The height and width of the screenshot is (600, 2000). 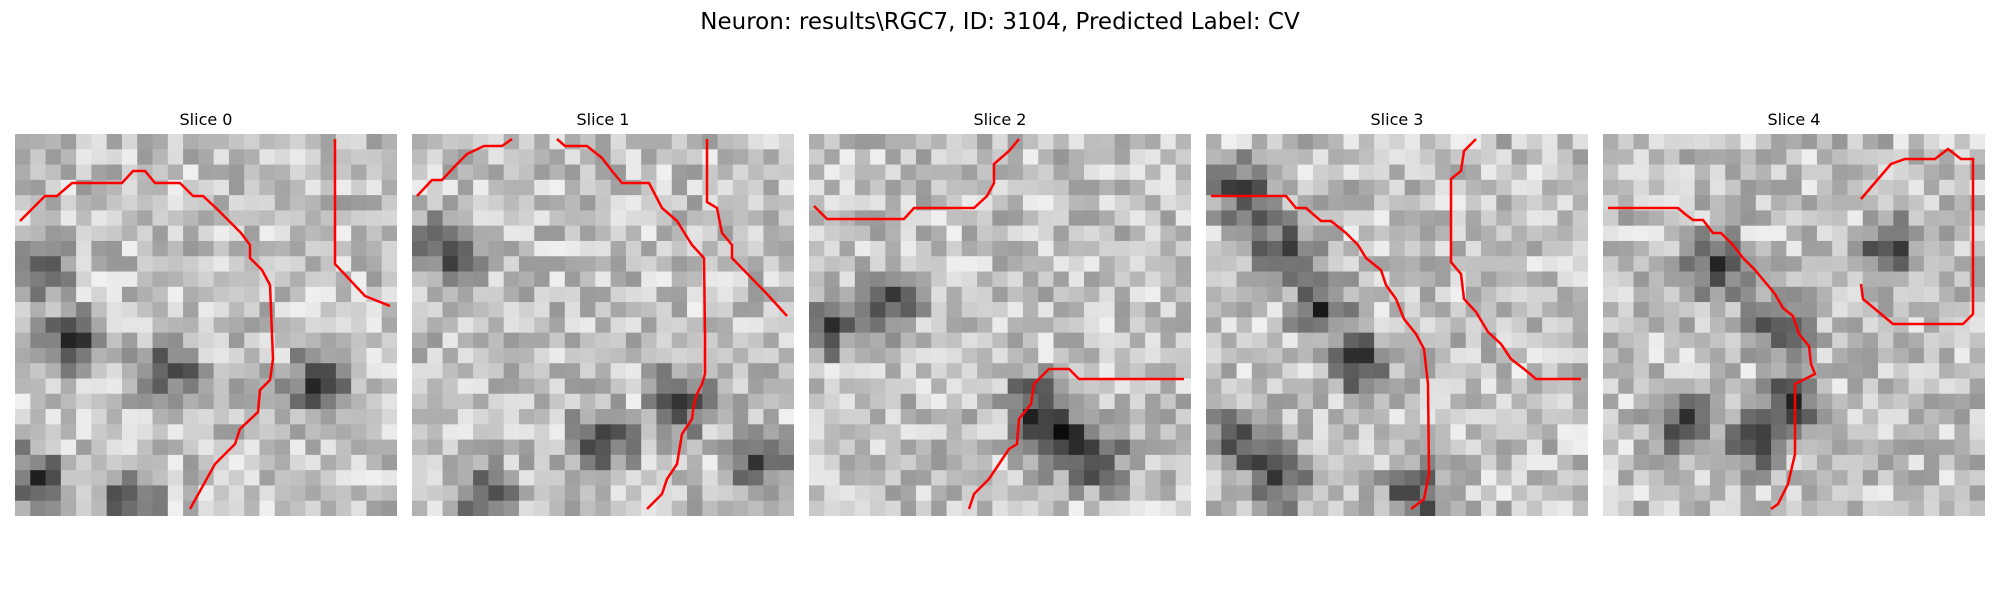 I want to click on slice-1-title: Slice 1, so click(x=603, y=119).